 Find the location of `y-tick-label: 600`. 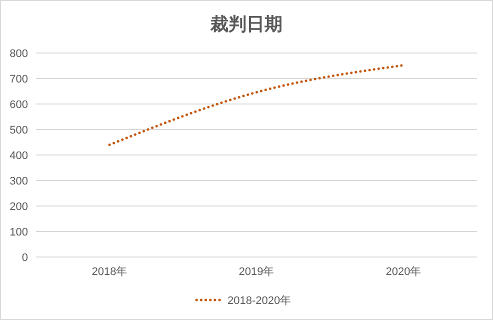

y-tick-label: 600 is located at coordinates (19, 104).